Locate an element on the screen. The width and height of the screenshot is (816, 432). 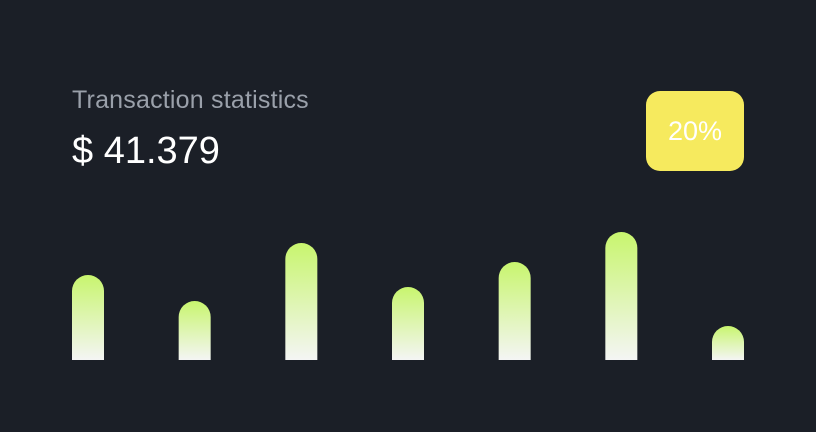
card-title: Transaction statistics is located at coordinates (190, 100).